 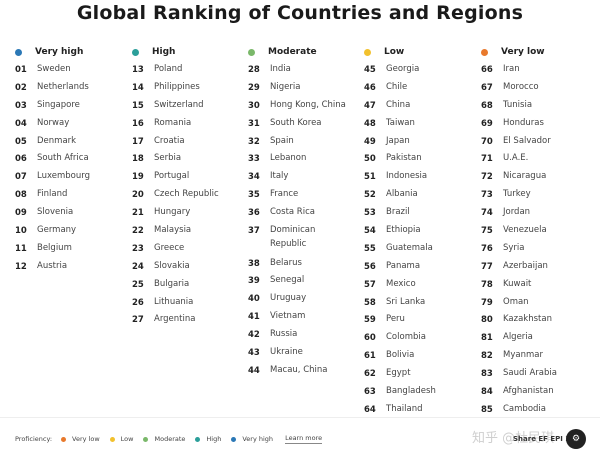 I want to click on rank-number: 45, so click(x=370, y=70).